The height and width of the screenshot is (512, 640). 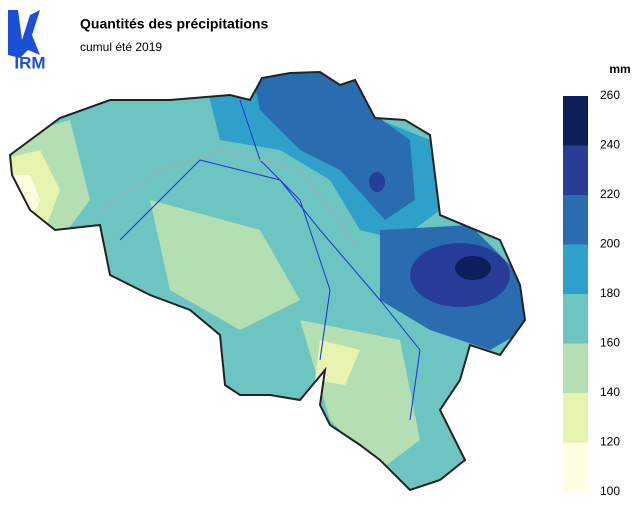 What do you see at coordinates (610, 244) in the screenshot?
I see `legend-tick-label: 200` at bounding box center [610, 244].